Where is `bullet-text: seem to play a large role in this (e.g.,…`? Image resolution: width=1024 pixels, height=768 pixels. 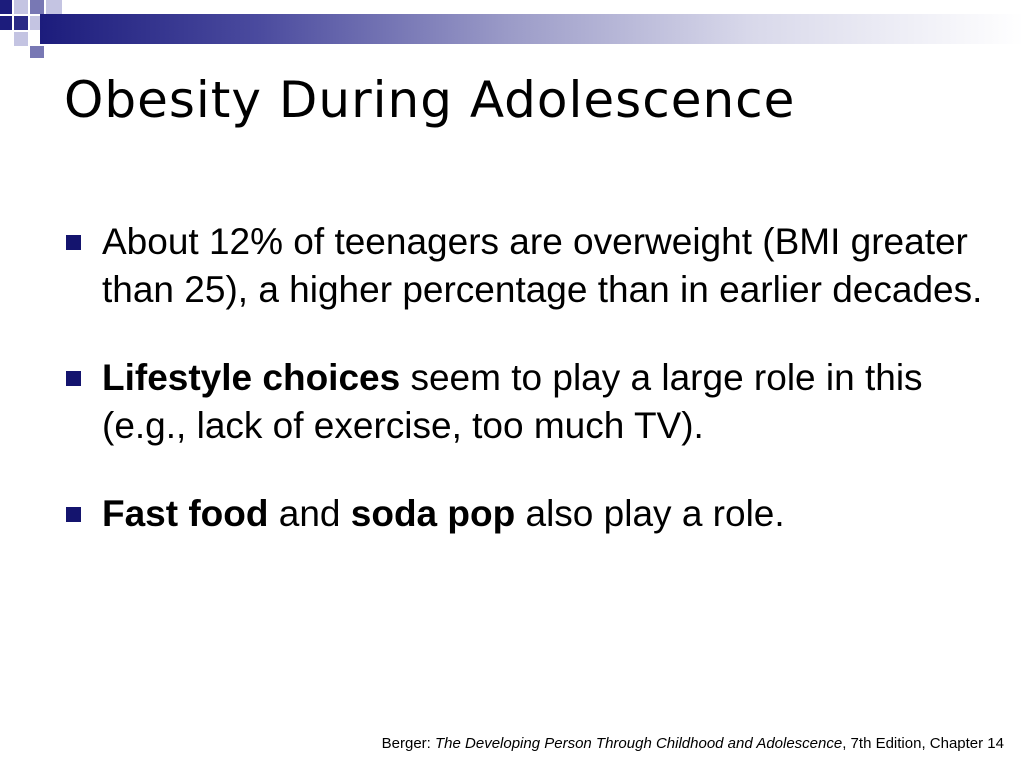 bullet-text: seem to play a large role in this (e.g.,… is located at coordinates (512, 401).